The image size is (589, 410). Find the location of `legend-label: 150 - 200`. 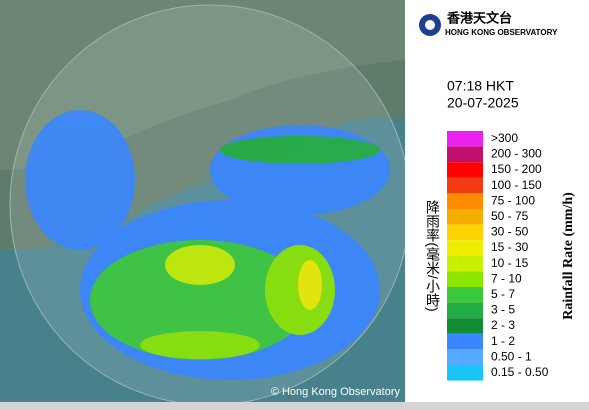

legend-label: 150 - 200 is located at coordinates (516, 169).